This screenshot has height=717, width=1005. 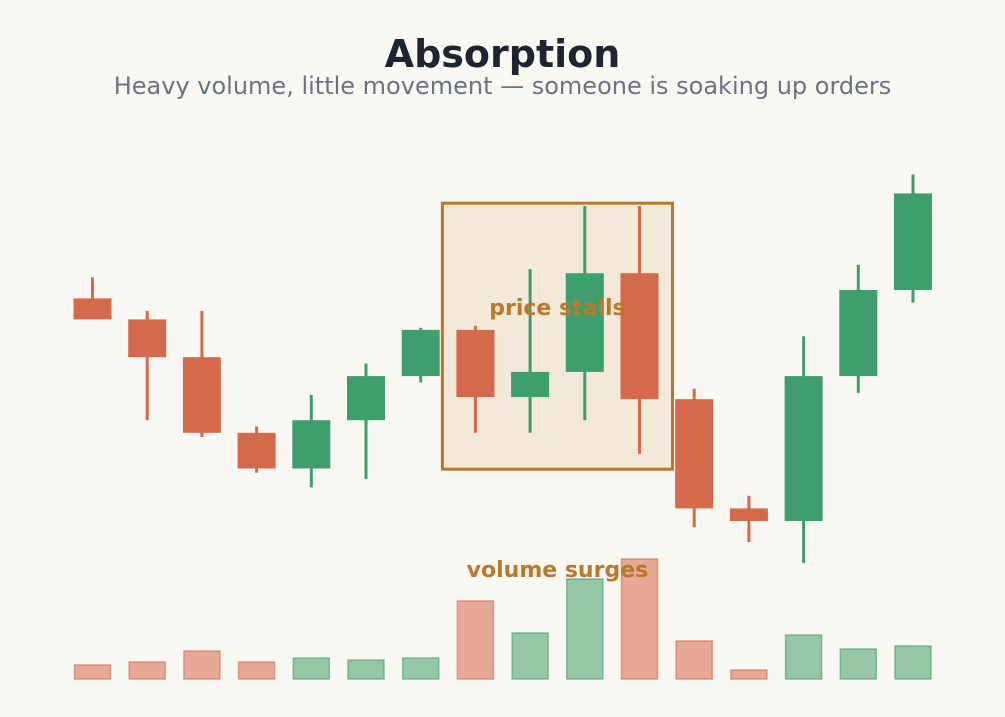 I want to click on volume-annotation: volume surges, so click(x=558, y=570).